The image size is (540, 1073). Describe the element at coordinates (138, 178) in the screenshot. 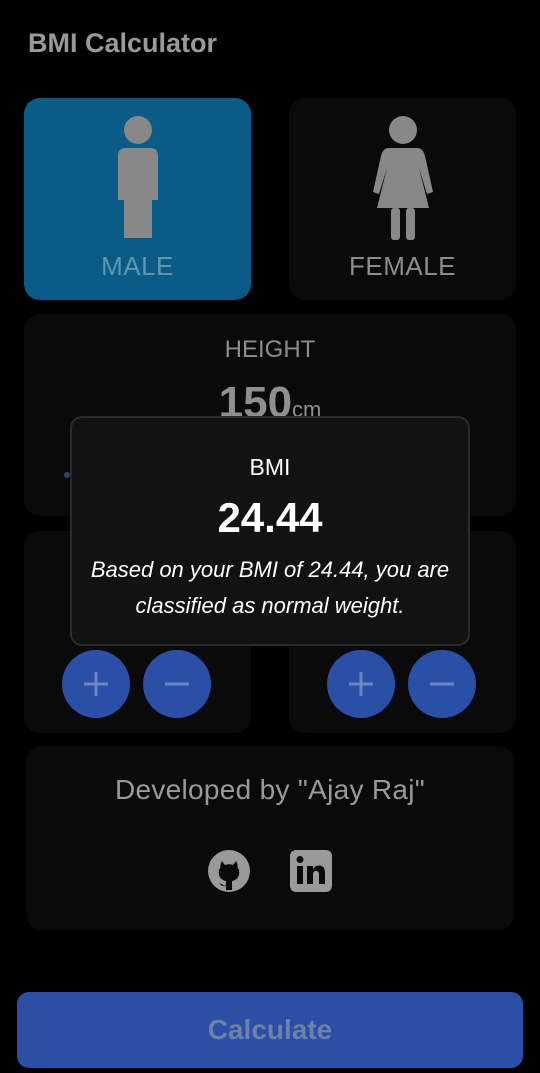

I see `male-icon` at that location.